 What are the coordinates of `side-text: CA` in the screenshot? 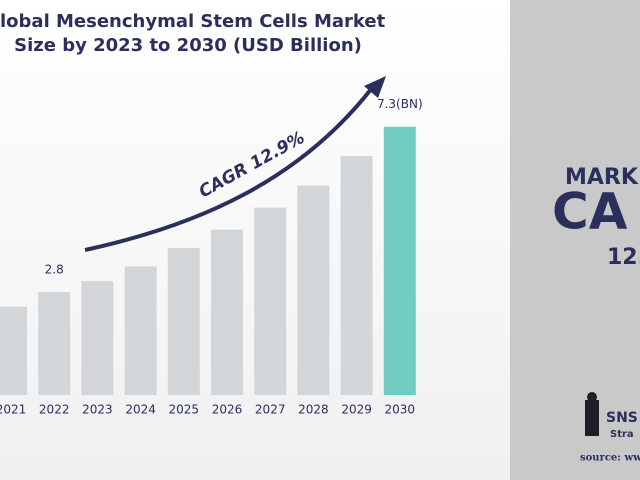 It's located at (590, 212).